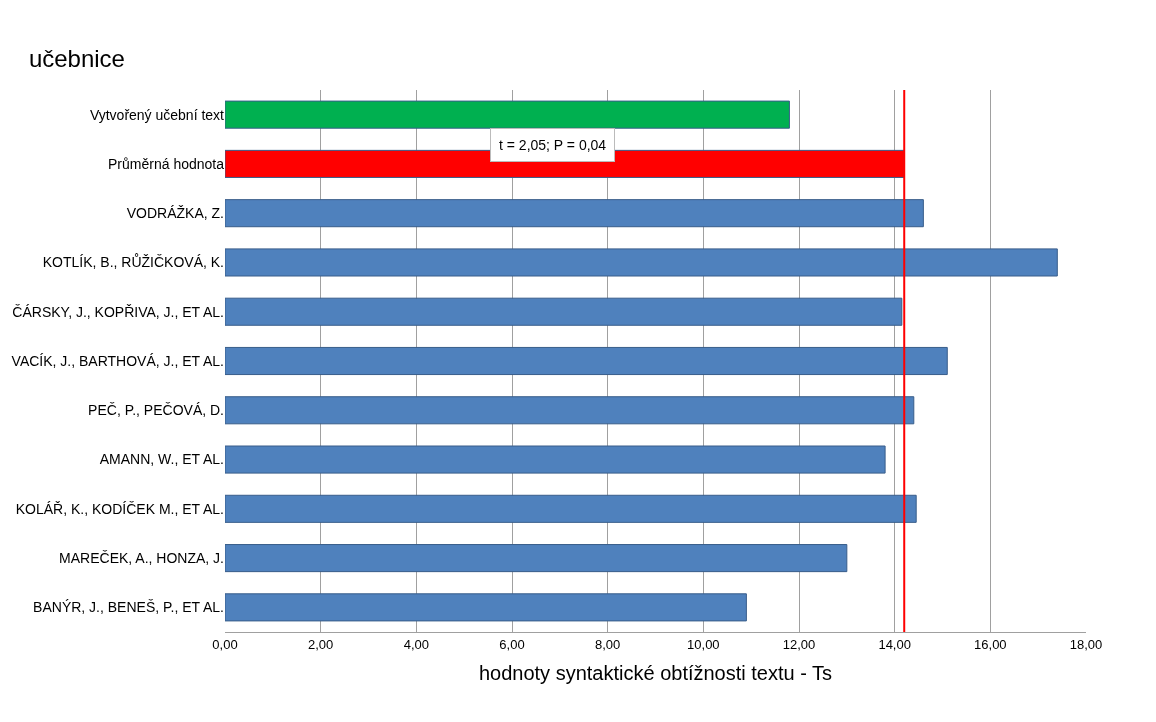  I want to click on x-tick-label: 8,00, so click(608, 644).